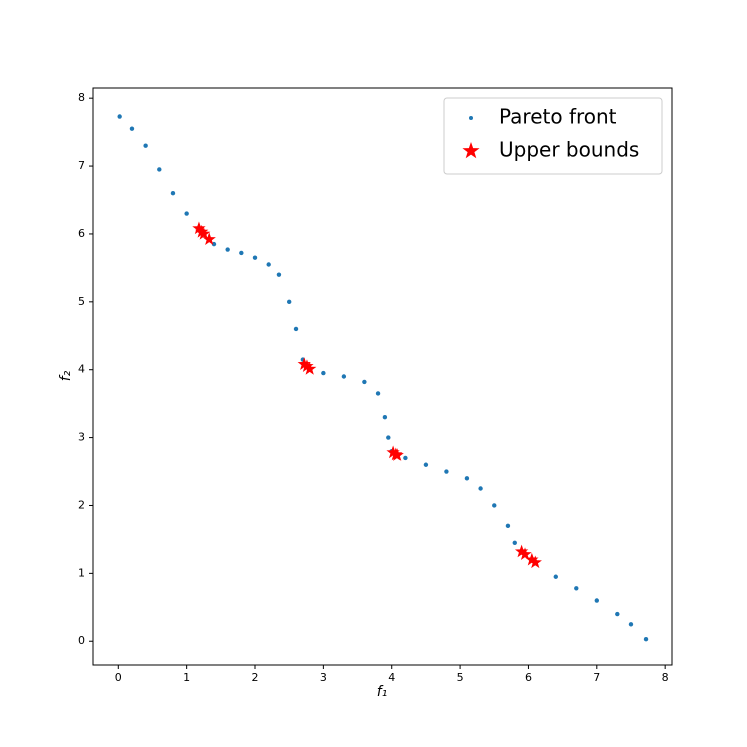 Image resolution: width=747 pixels, height=747 pixels. What do you see at coordinates (391, 677) in the screenshot?
I see `x-tick-label: 4` at bounding box center [391, 677].